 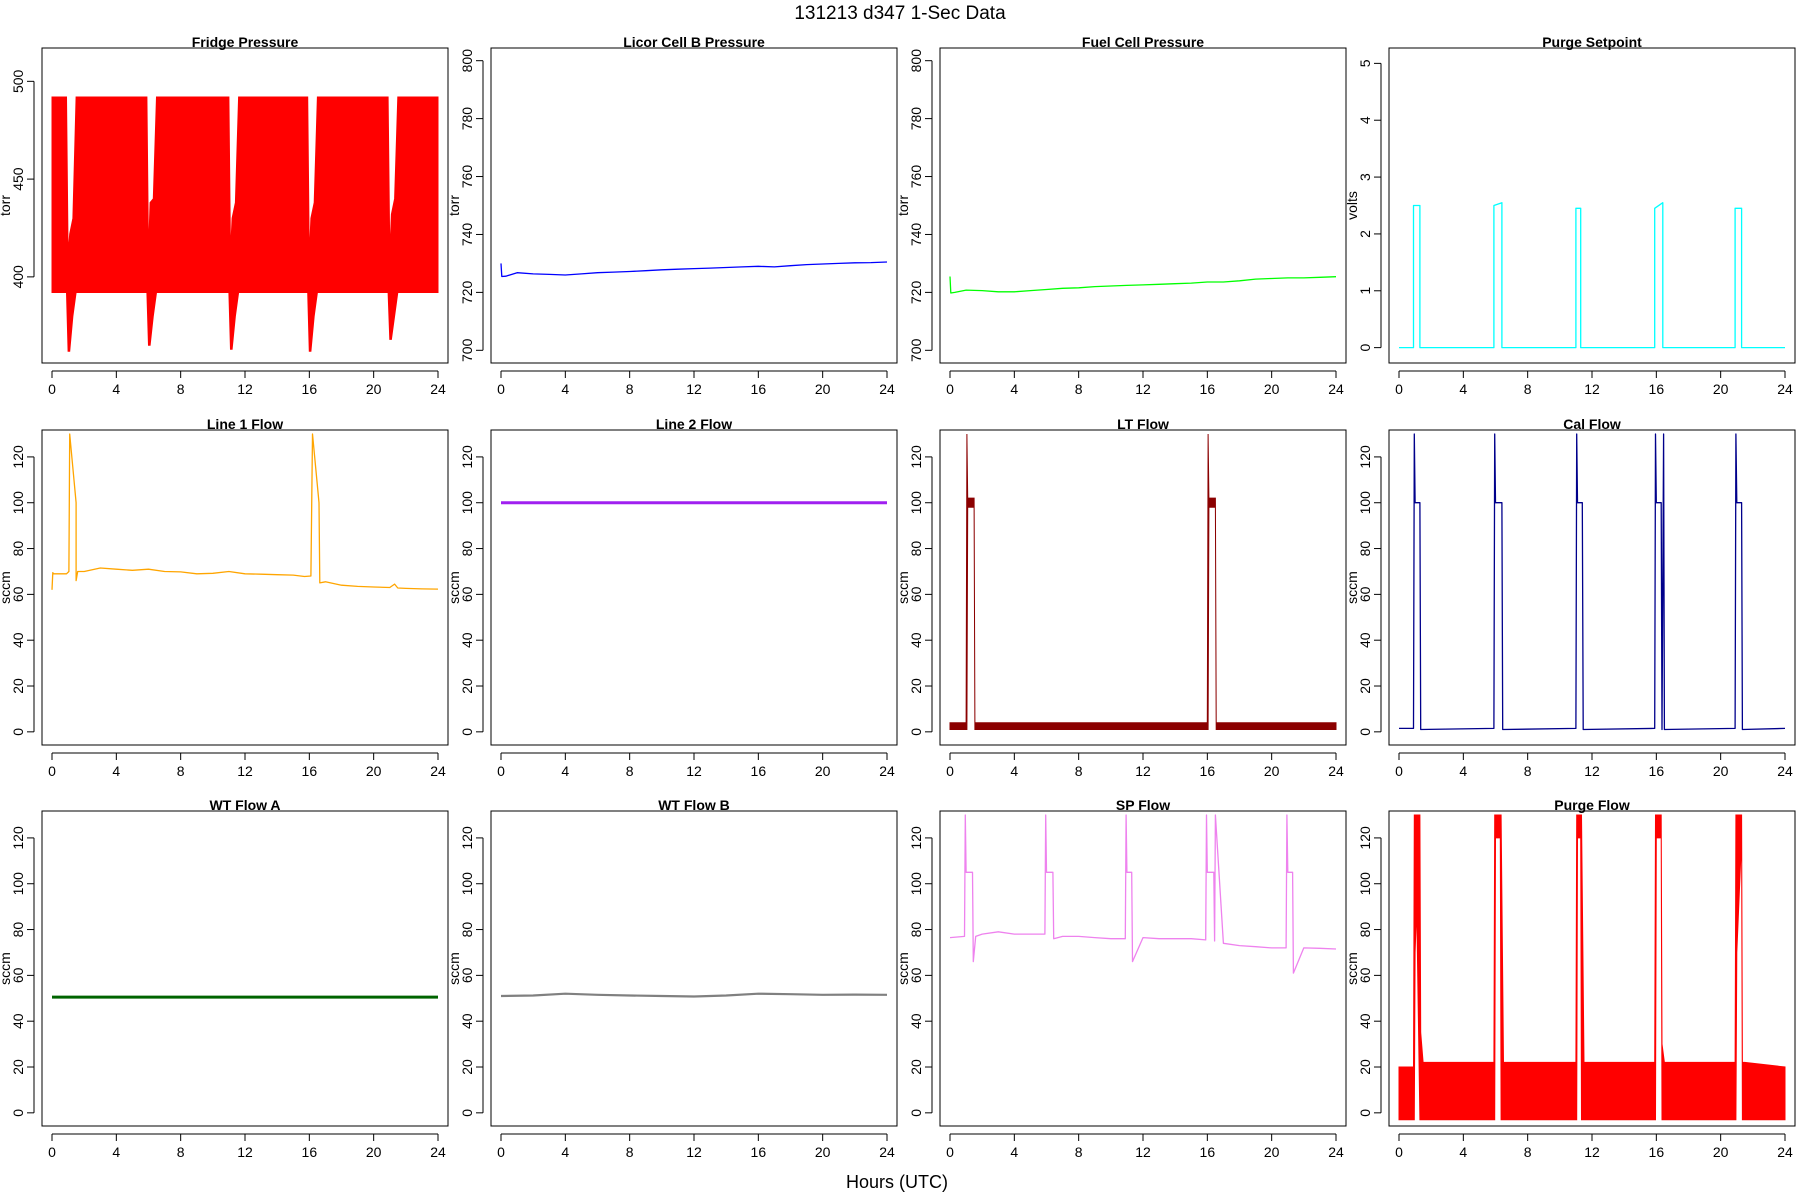 I want to click on y-axis: 400 450 500, so click(x=22, y=179).